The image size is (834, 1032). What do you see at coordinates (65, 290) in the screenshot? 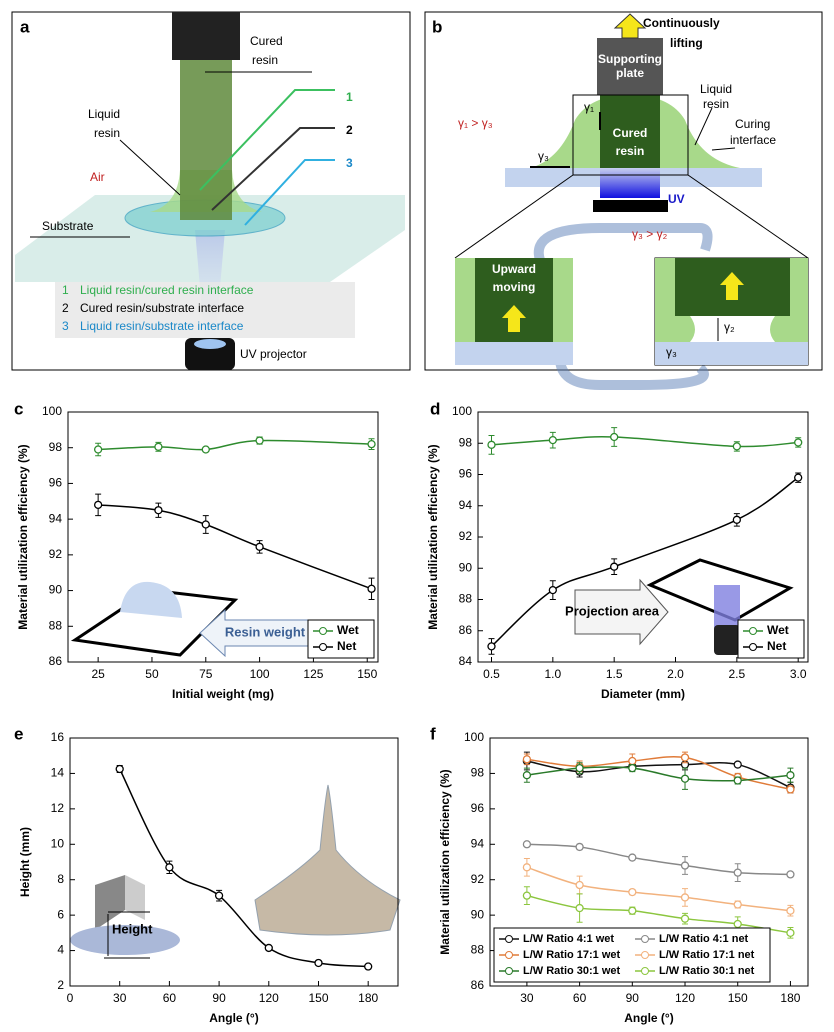
I see `legend-num: 1` at bounding box center [65, 290].